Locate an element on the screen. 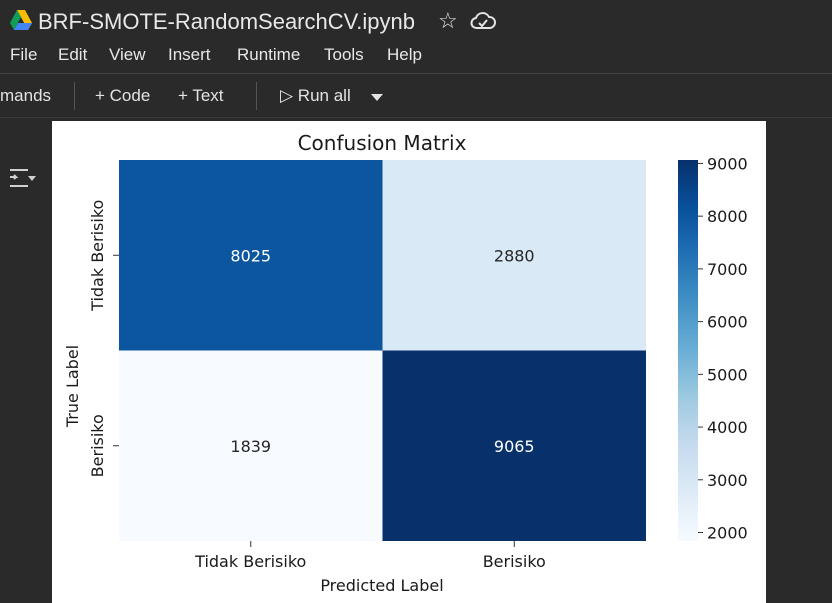 The height and width of the screenshot is (603, 832). colorbar-tick-label: 4000 is located at coordinates (727, 427).